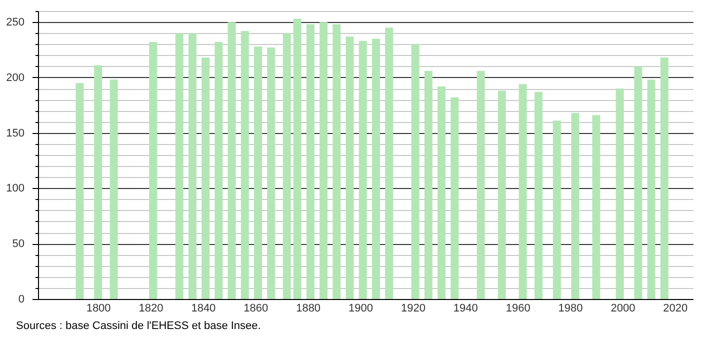 Image resolution: width=710 pixels, height=340 pixels. Describe the element at coordinates (570, 308) in the screenshot. I see `x-tick-label: 1980` at that location.